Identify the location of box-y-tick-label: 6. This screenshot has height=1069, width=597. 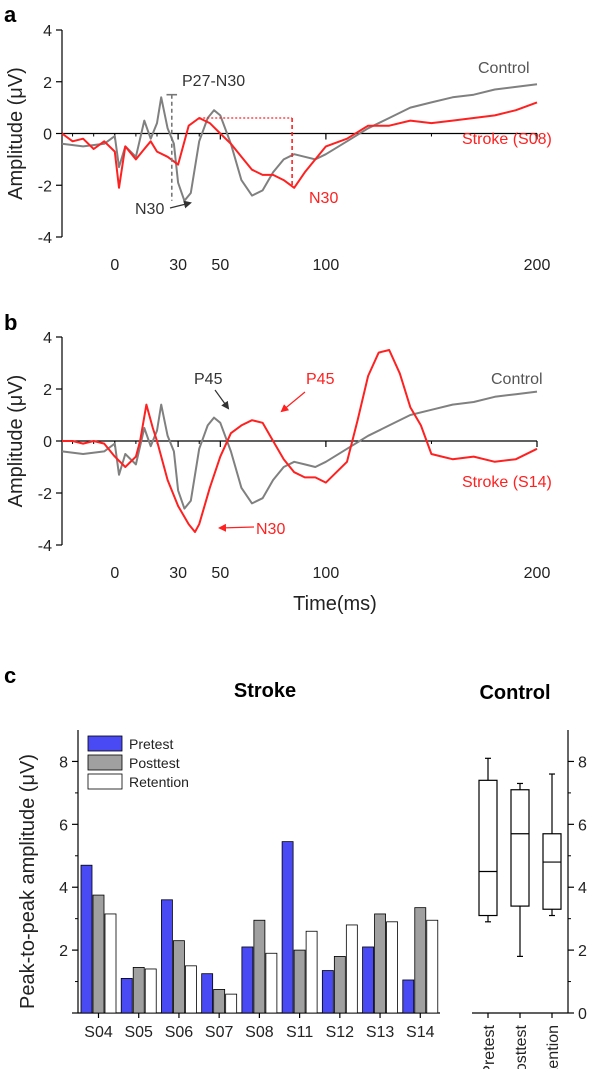
(582, 825).